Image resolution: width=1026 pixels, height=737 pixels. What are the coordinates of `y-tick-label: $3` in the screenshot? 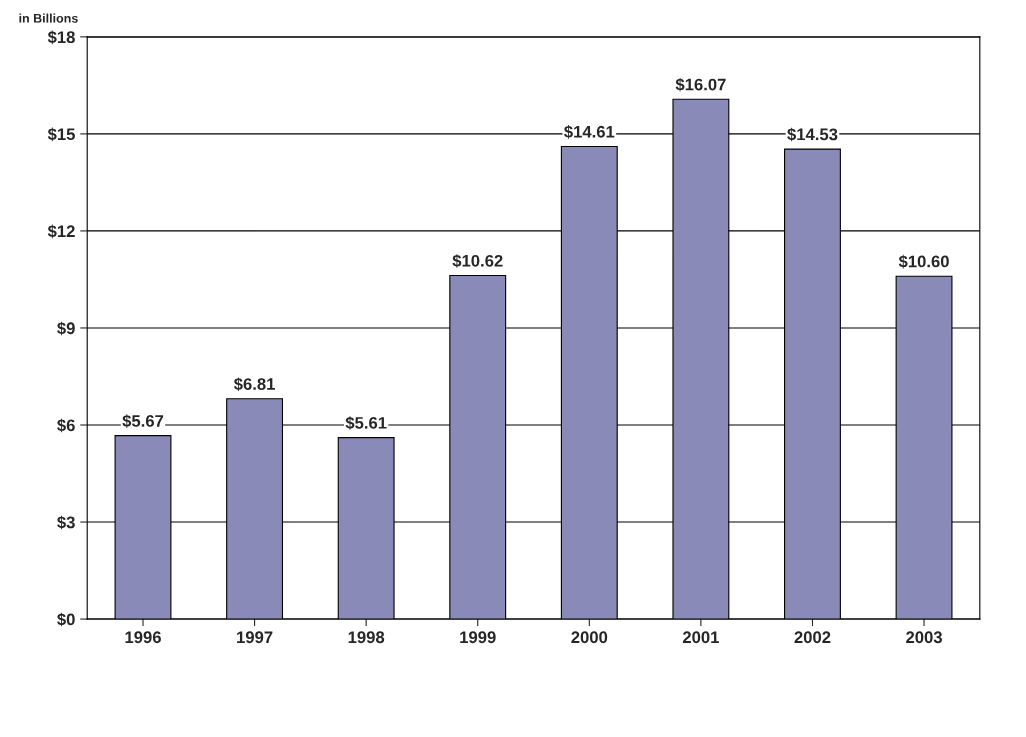 It's located at (66, 522).